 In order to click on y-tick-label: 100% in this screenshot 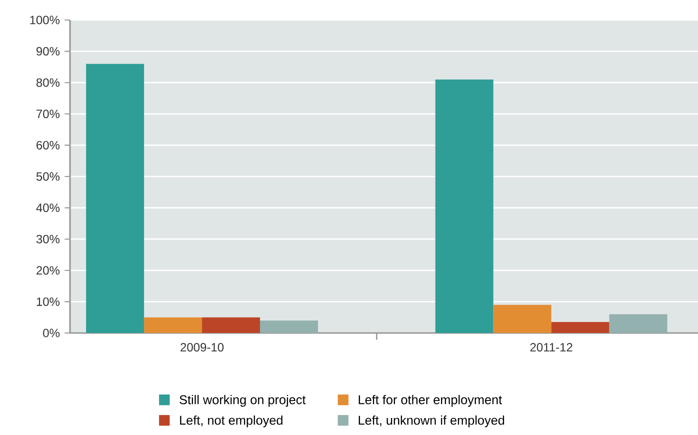, I will do `click(45, 20)`.